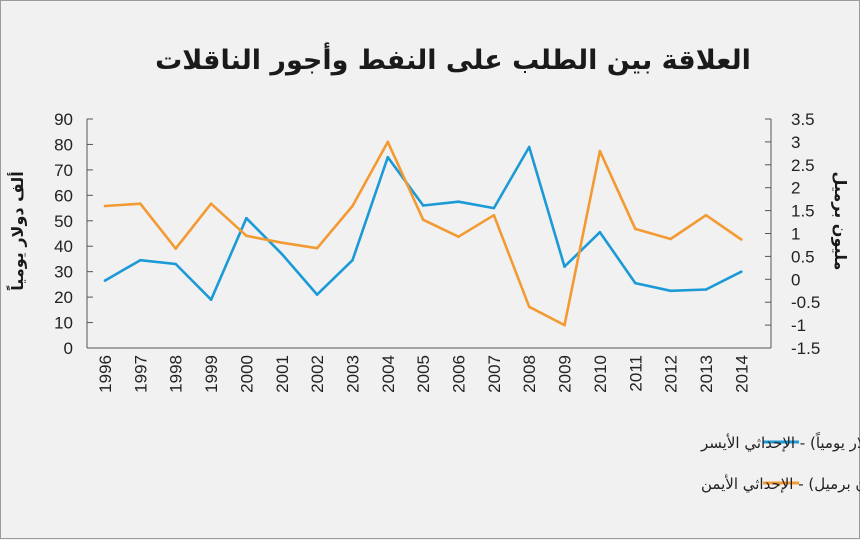 The height and width of the screenshot is (540, 860). Describe the element at coordinates (795, 142) in the screenshot. I see `right-tick-label: 3` at that location.